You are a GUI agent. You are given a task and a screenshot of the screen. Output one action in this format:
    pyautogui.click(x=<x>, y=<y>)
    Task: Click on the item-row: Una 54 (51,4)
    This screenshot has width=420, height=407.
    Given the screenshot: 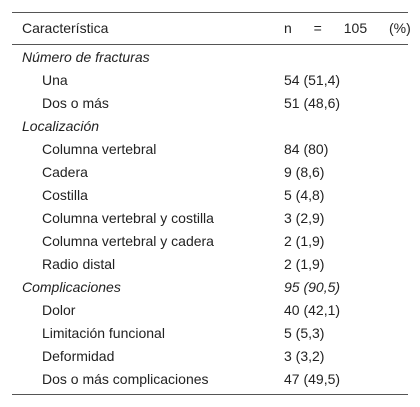 What is the action you would take?
    pyautogui.click(x=210, y=80)
    